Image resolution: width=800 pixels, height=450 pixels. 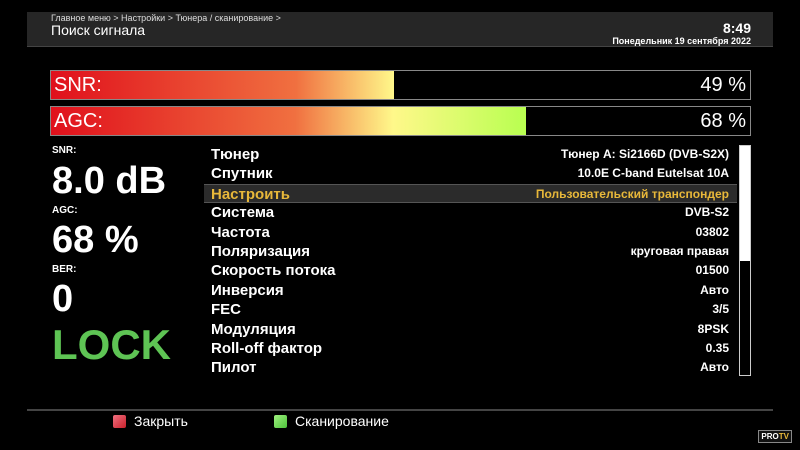 I want to click on lock-status: LOCK, so click(x=111, y=344).